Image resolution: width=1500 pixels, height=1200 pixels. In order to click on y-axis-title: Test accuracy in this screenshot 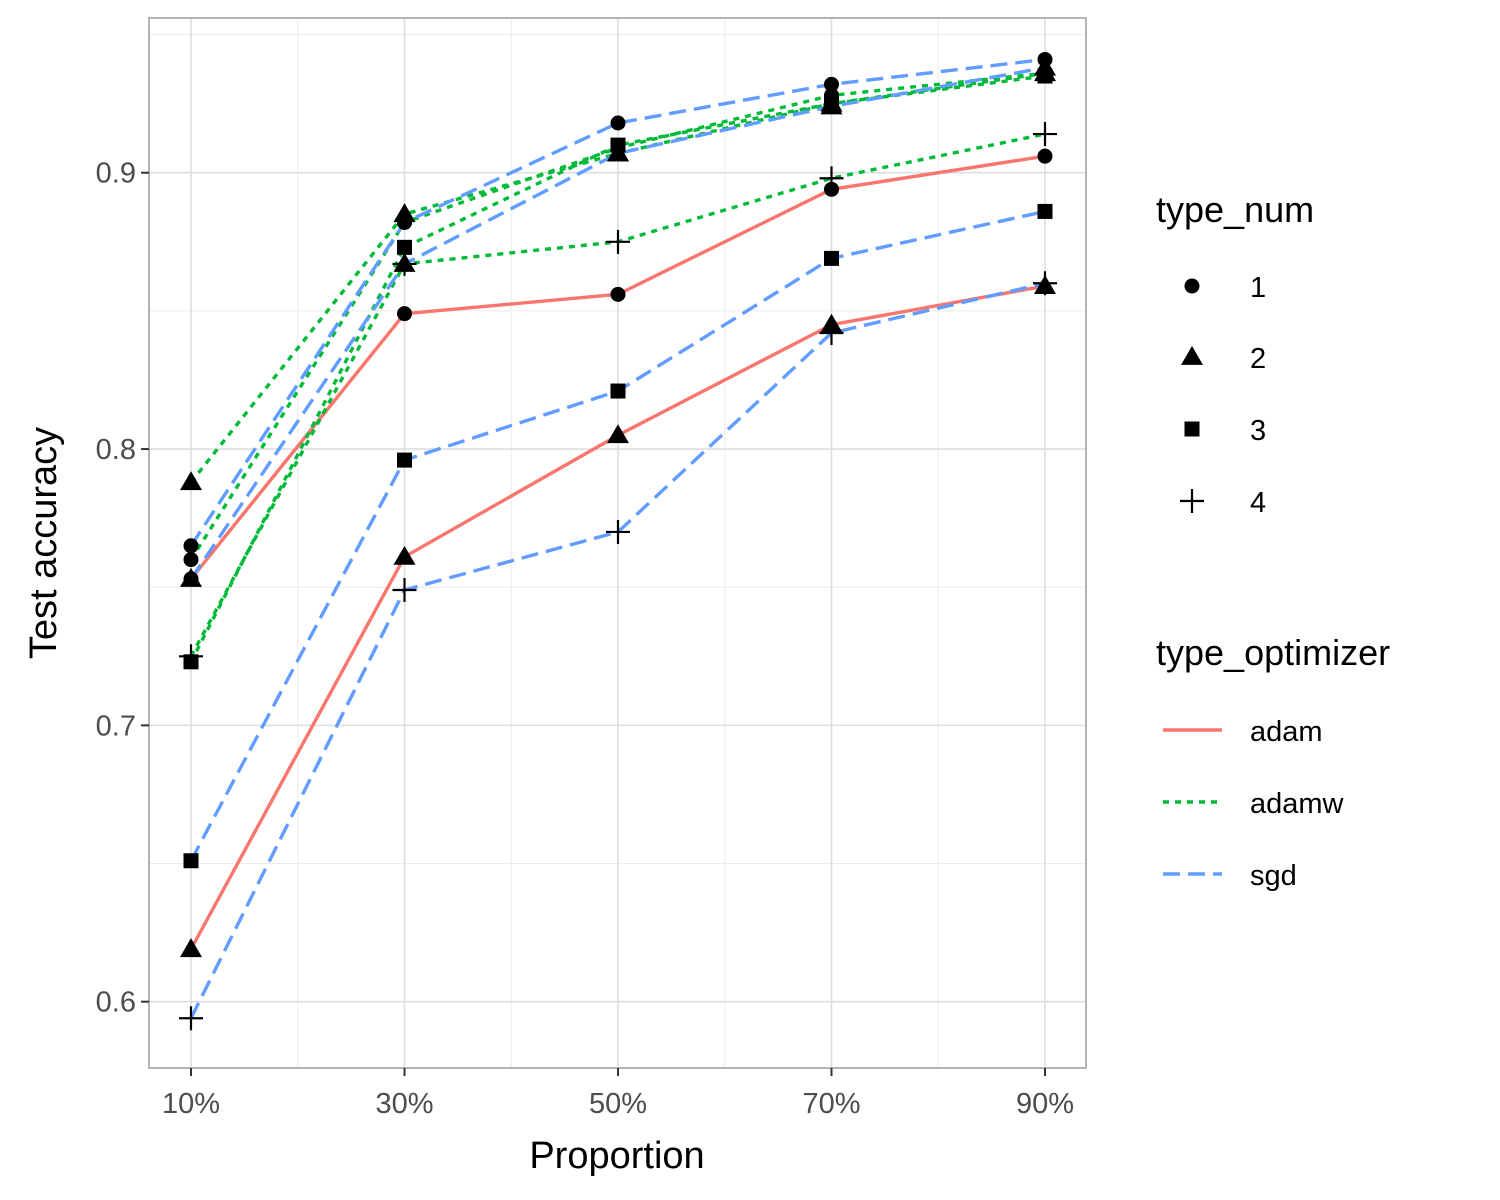, I will do `click(44, 543)`.